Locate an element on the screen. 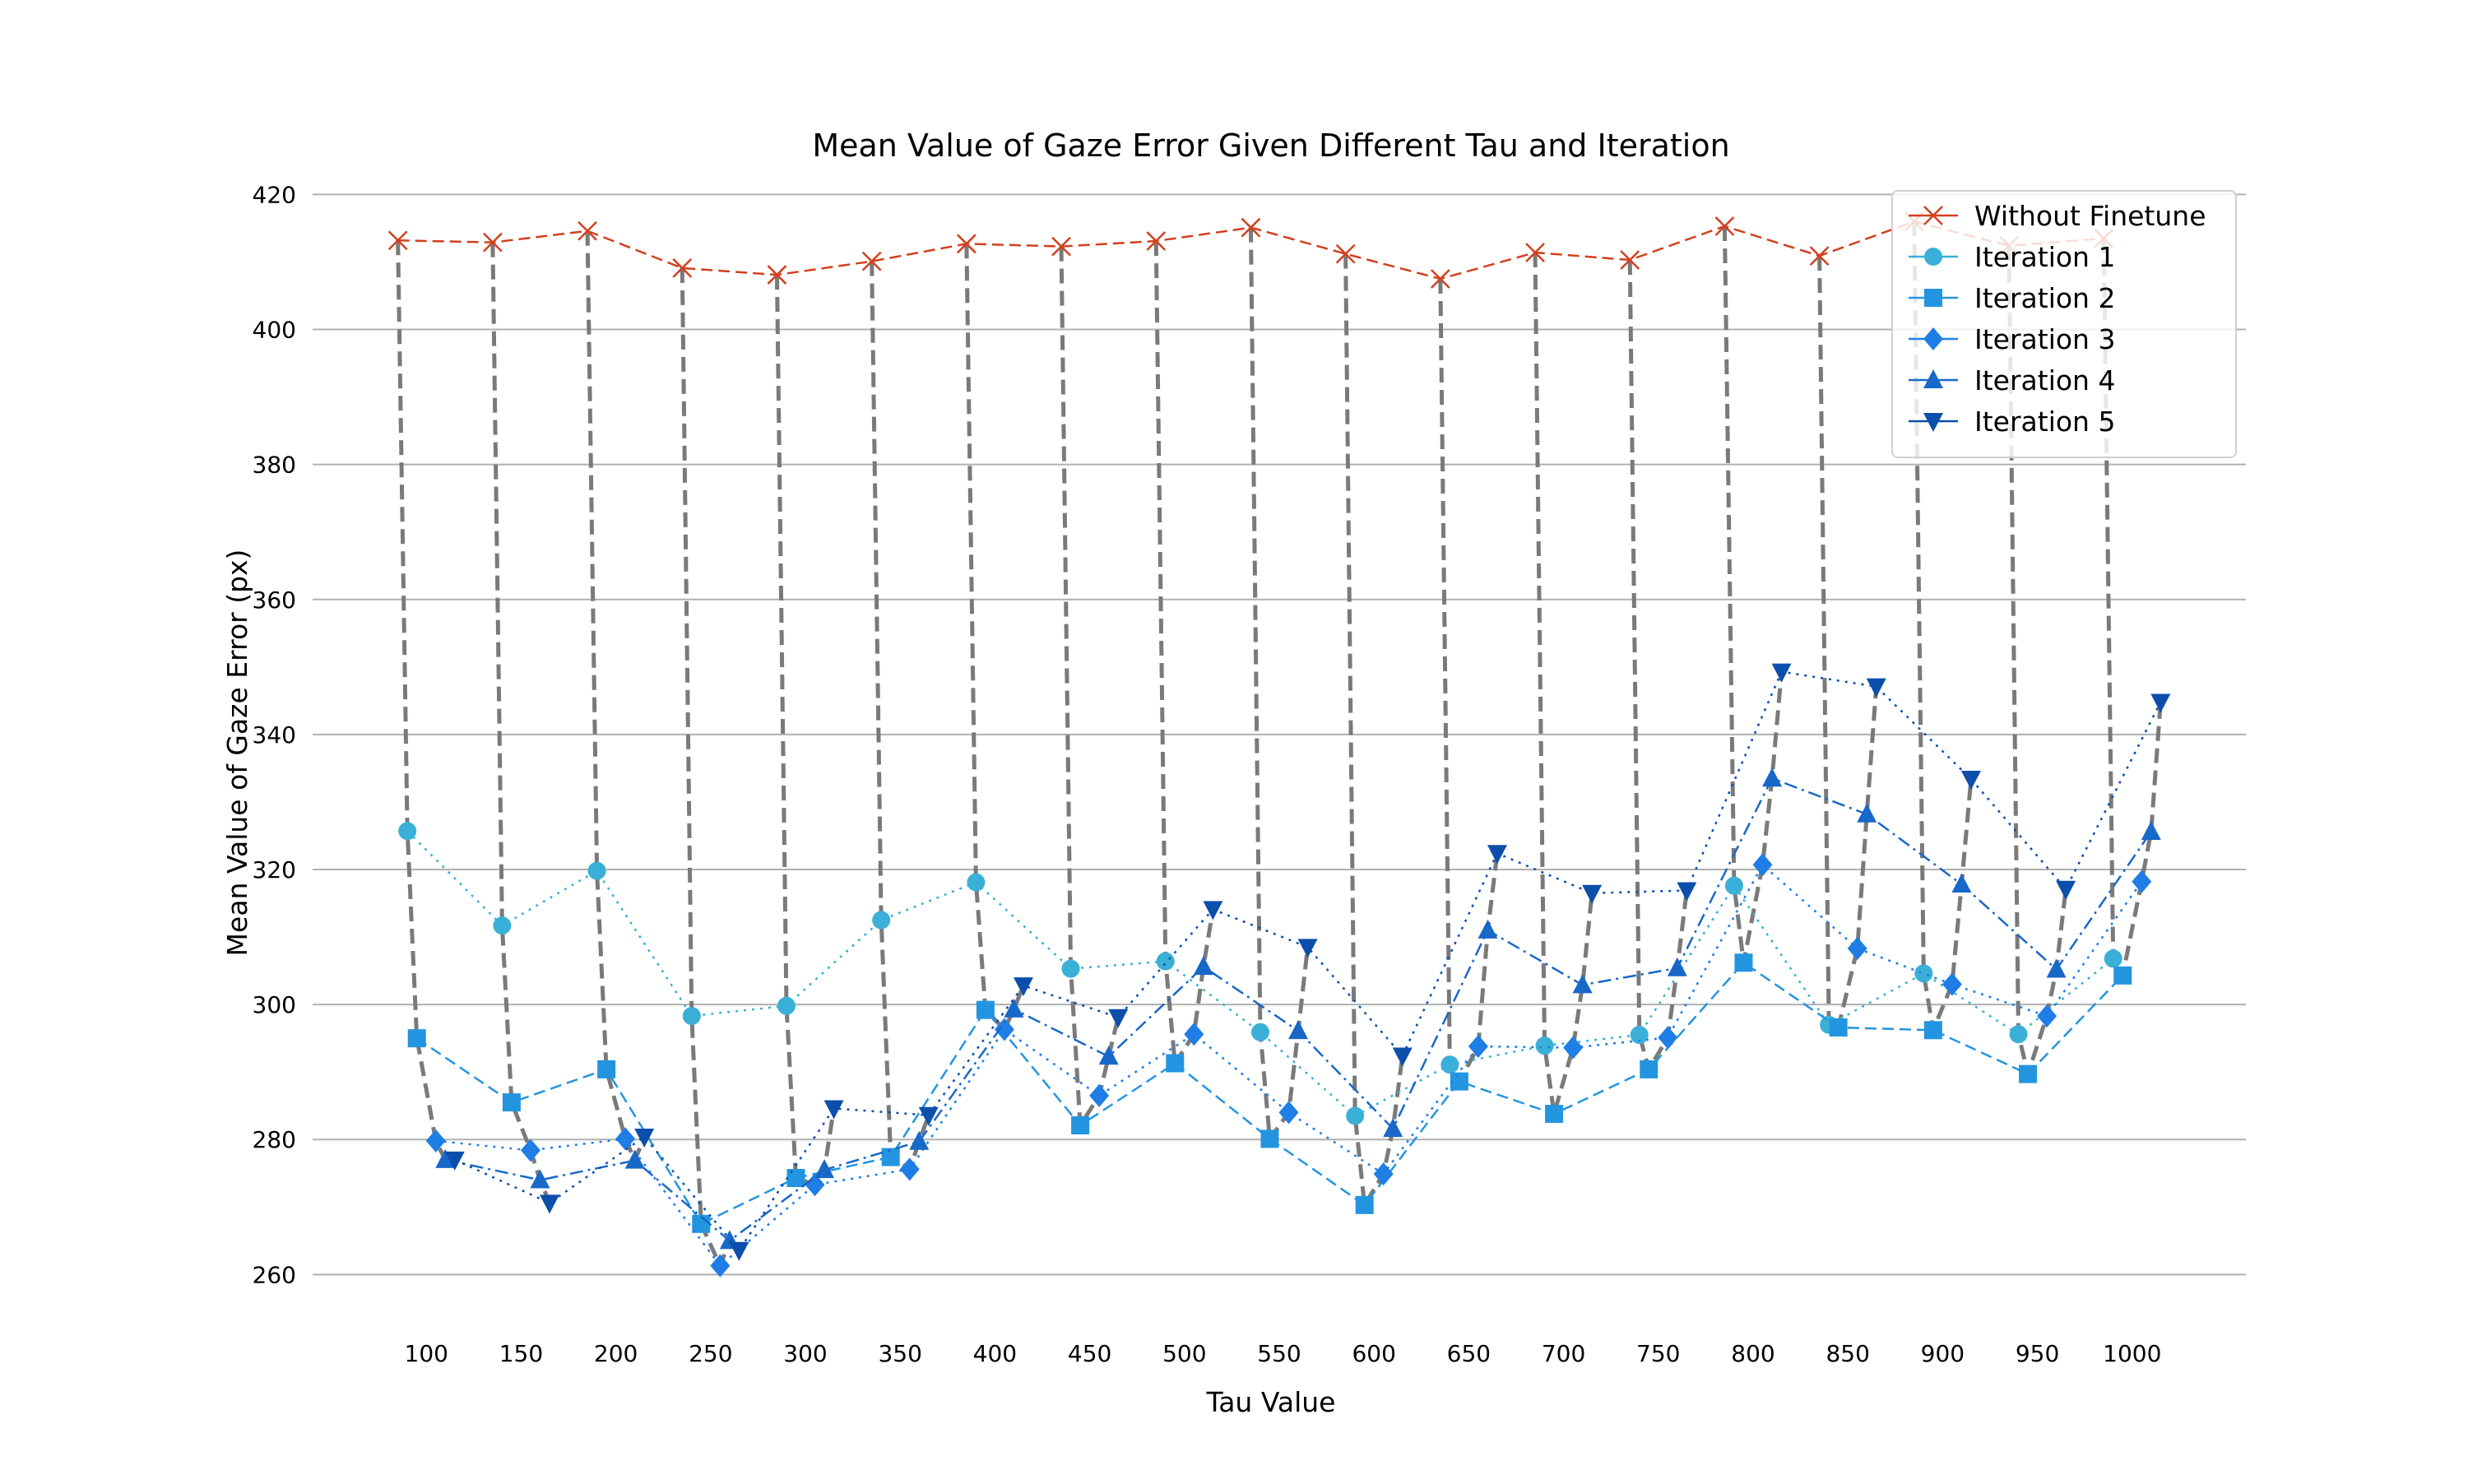 The image size is (2468, 1484). legend-box is located at coordinates (2064, 324).